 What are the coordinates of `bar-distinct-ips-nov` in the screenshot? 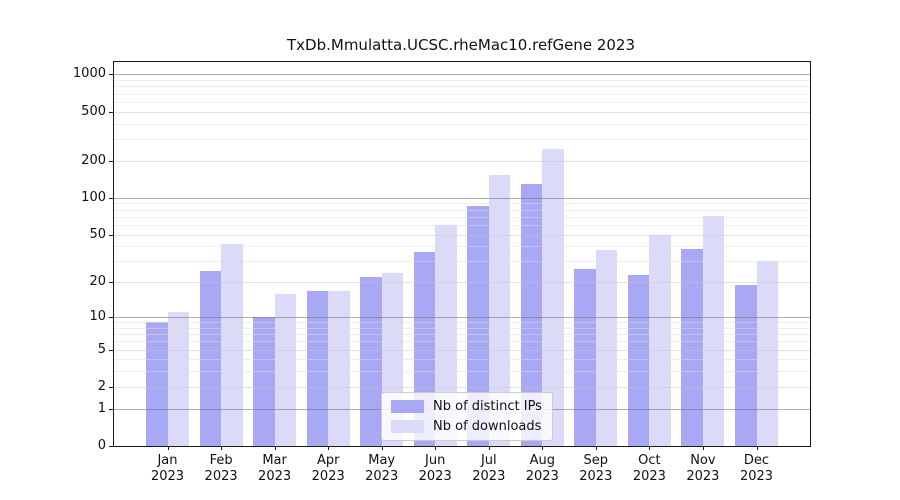 It's located at (692, 347).